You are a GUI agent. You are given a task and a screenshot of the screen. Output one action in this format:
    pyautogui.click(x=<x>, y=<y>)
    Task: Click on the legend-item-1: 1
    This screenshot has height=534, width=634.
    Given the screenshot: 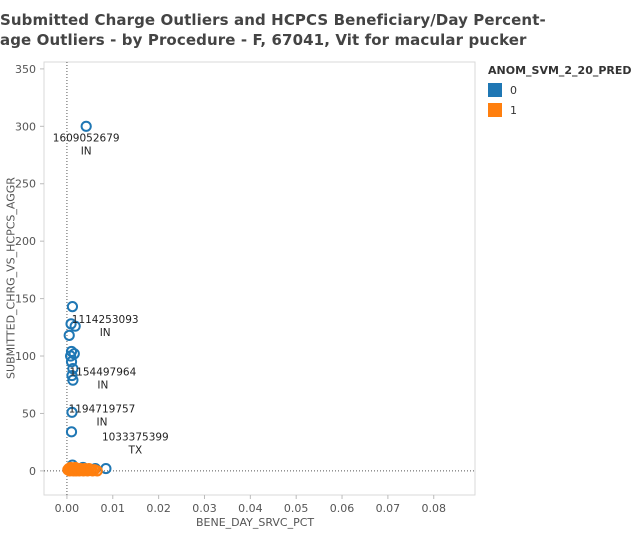 What is the action you would take?
    pyautogui.click(x=560, y=110)
    